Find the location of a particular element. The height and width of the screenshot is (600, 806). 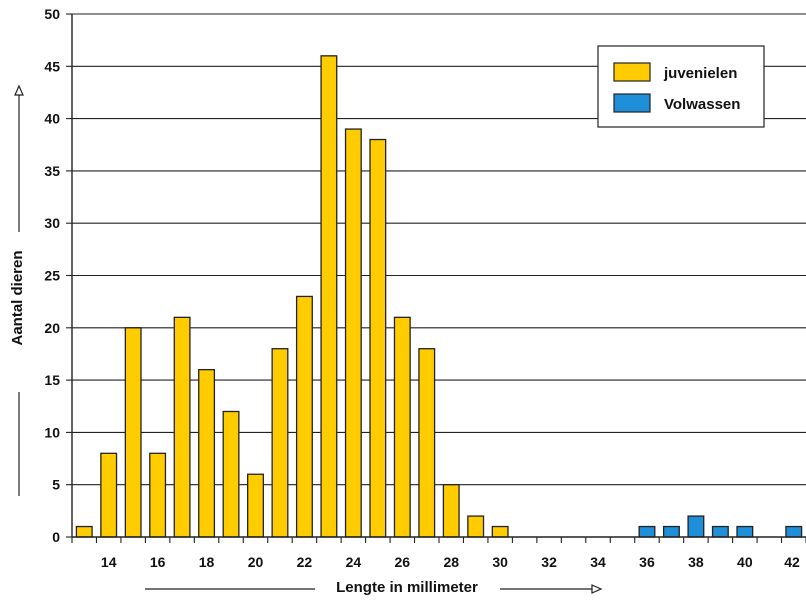

legend-box is located at coordinates (681, 86).